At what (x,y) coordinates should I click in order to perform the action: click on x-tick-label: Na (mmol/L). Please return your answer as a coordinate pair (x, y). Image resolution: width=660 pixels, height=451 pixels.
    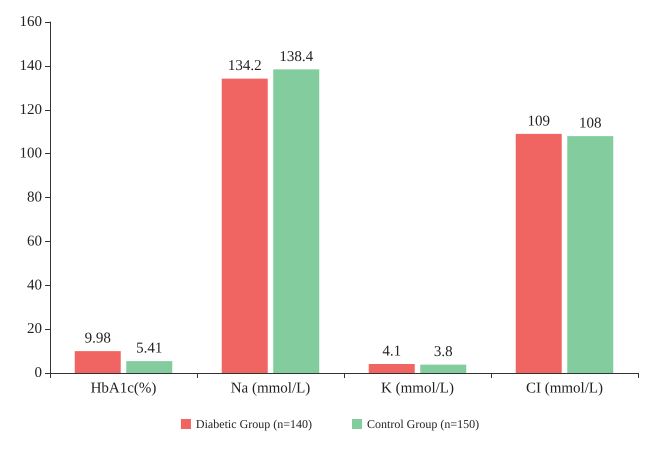
    Looking at the image, I should click on (270, 388).